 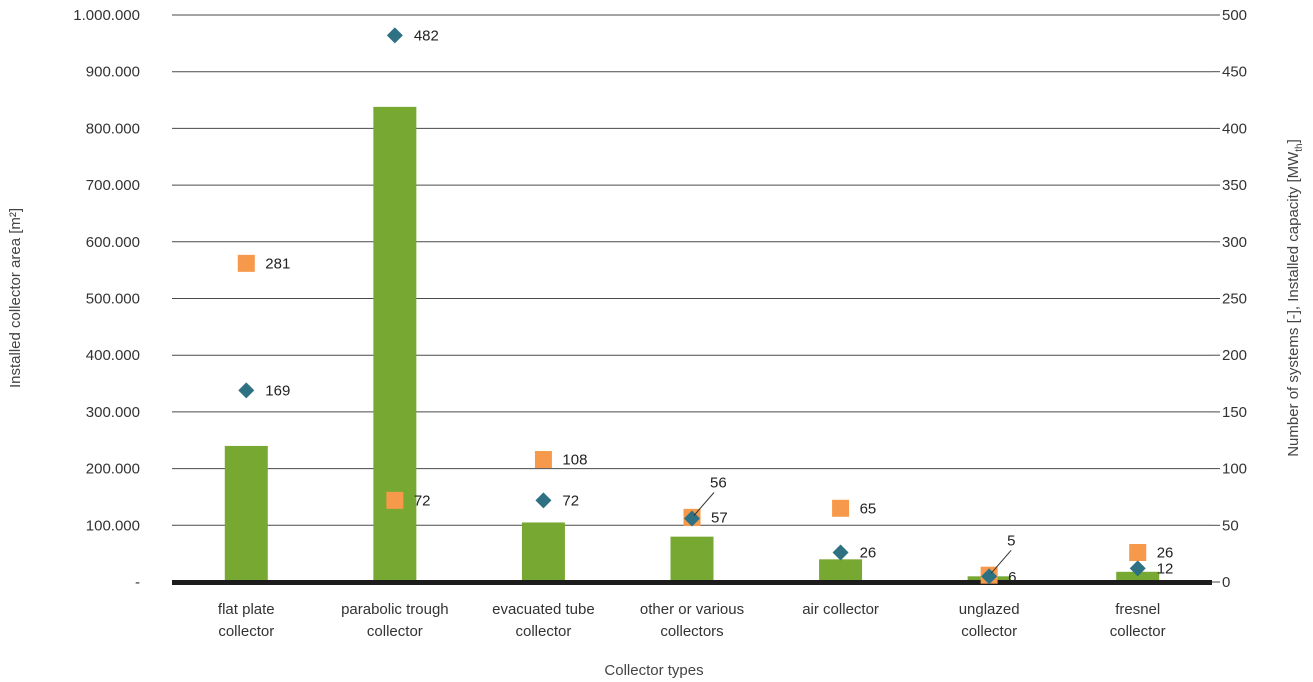 What do you see at coordinates (1234, 242) in the screenshot?
I see `right-tick-label: 300` at bounding box center [1234, 242].